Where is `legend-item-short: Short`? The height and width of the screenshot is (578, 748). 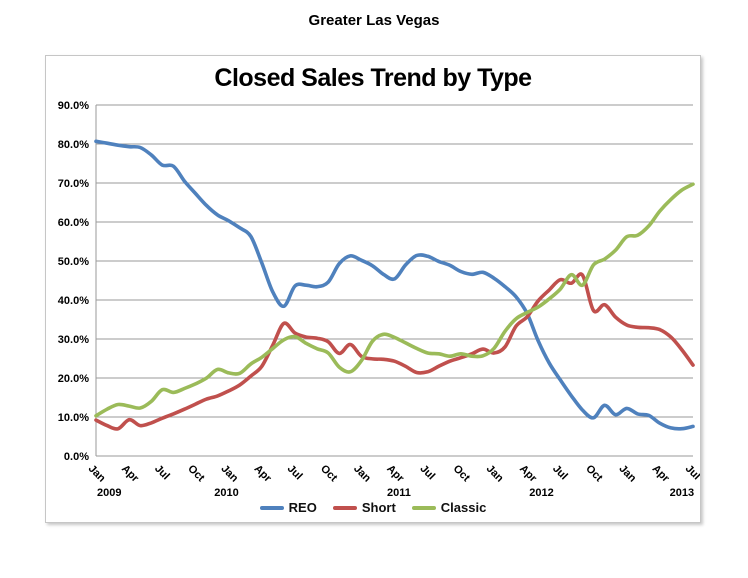 legend-item-short: Short is located at coordinates (364, 507).